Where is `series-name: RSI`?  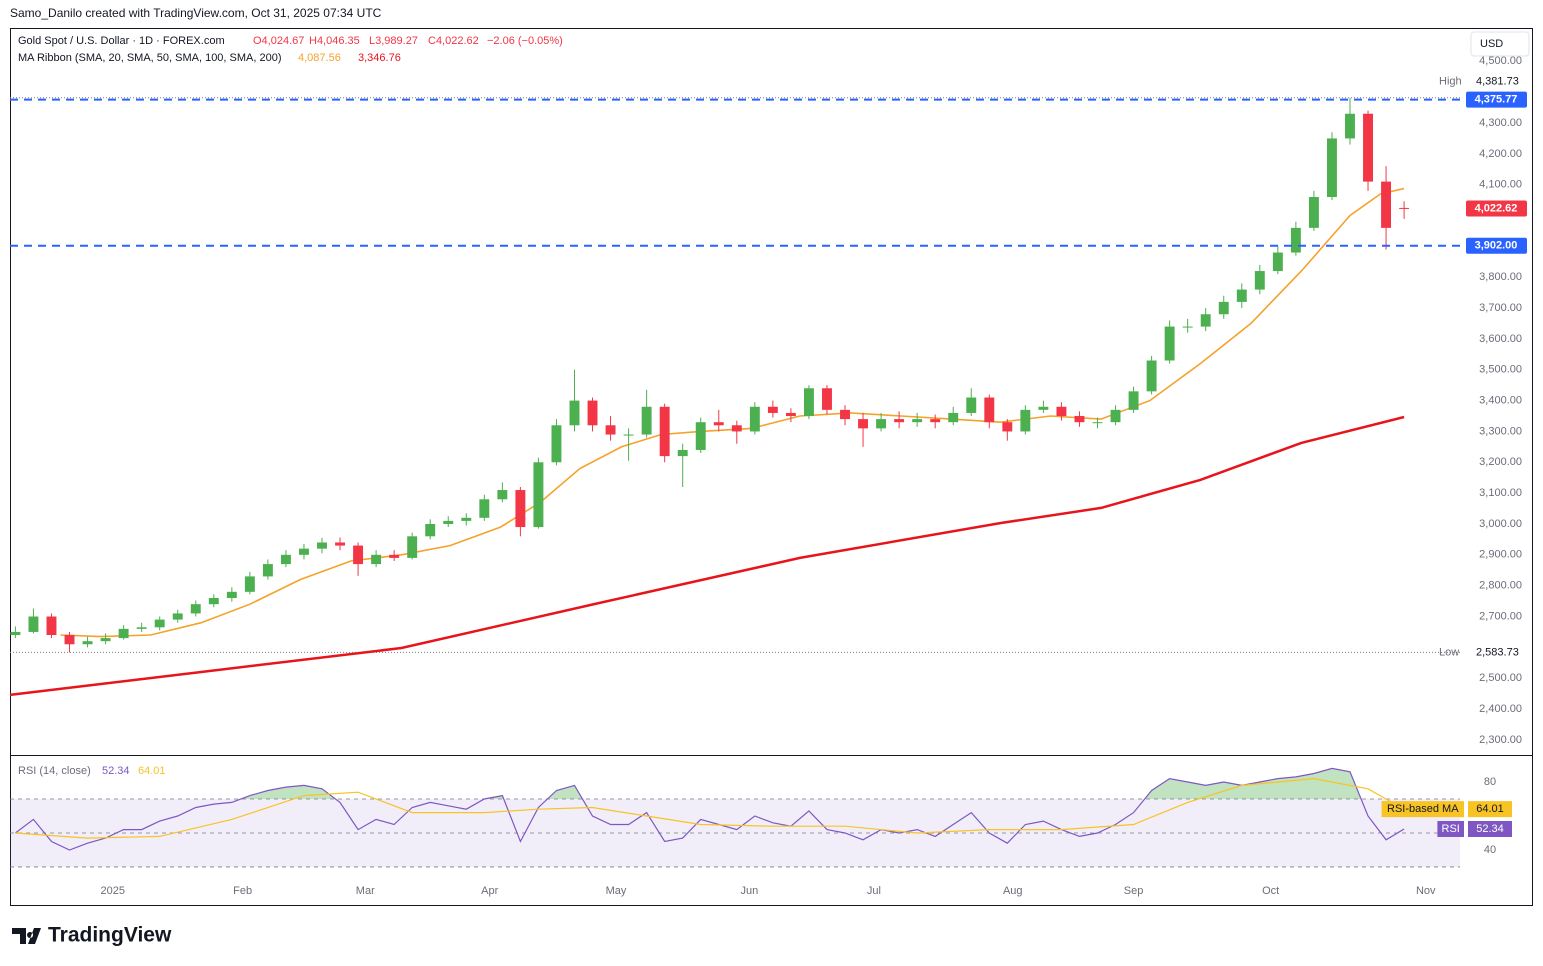
series-name: RSI is located at coordinates (1451, 829).